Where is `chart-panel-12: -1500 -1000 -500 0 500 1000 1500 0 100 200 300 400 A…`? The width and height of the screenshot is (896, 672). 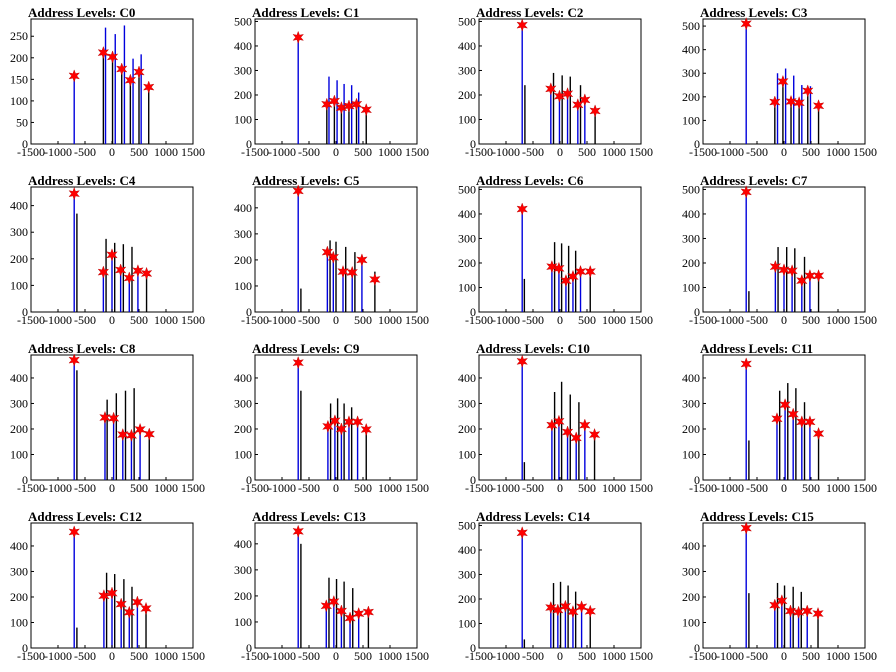 chart-panel-12: -1500 -1000 -500 0 500 1000 1500 0 100 200 300 400 A… is located at coordinates (112, 588).